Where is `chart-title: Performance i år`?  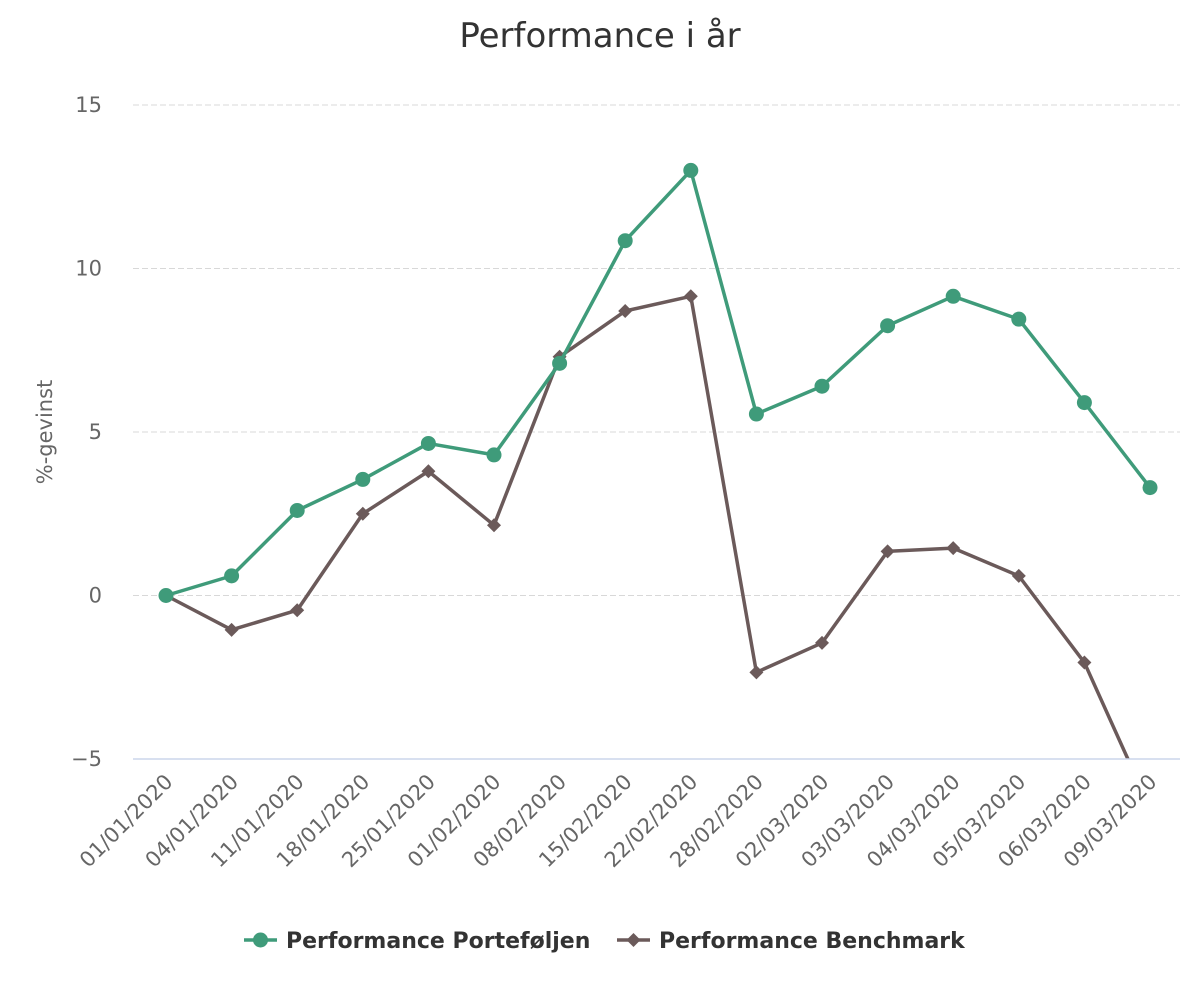 chart-title: Performance i år is located at coordinates (599, 36).